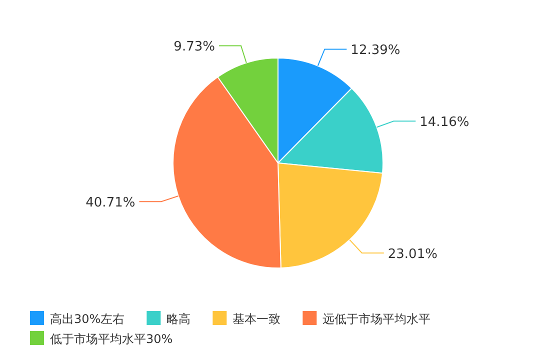  Describe the element at coordinates (375, 50) in the screenshot. I see `data-label: 12.39%` at that location.